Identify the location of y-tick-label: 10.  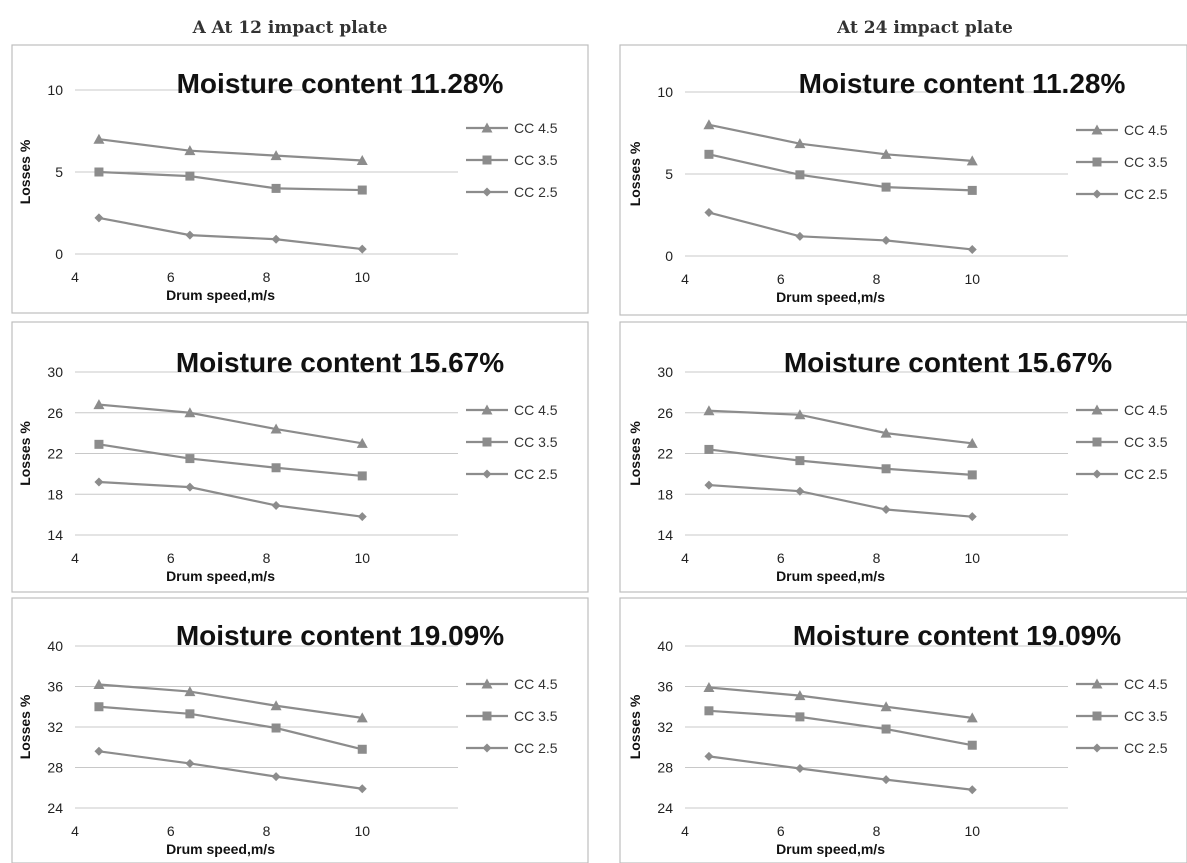
(665, 92).